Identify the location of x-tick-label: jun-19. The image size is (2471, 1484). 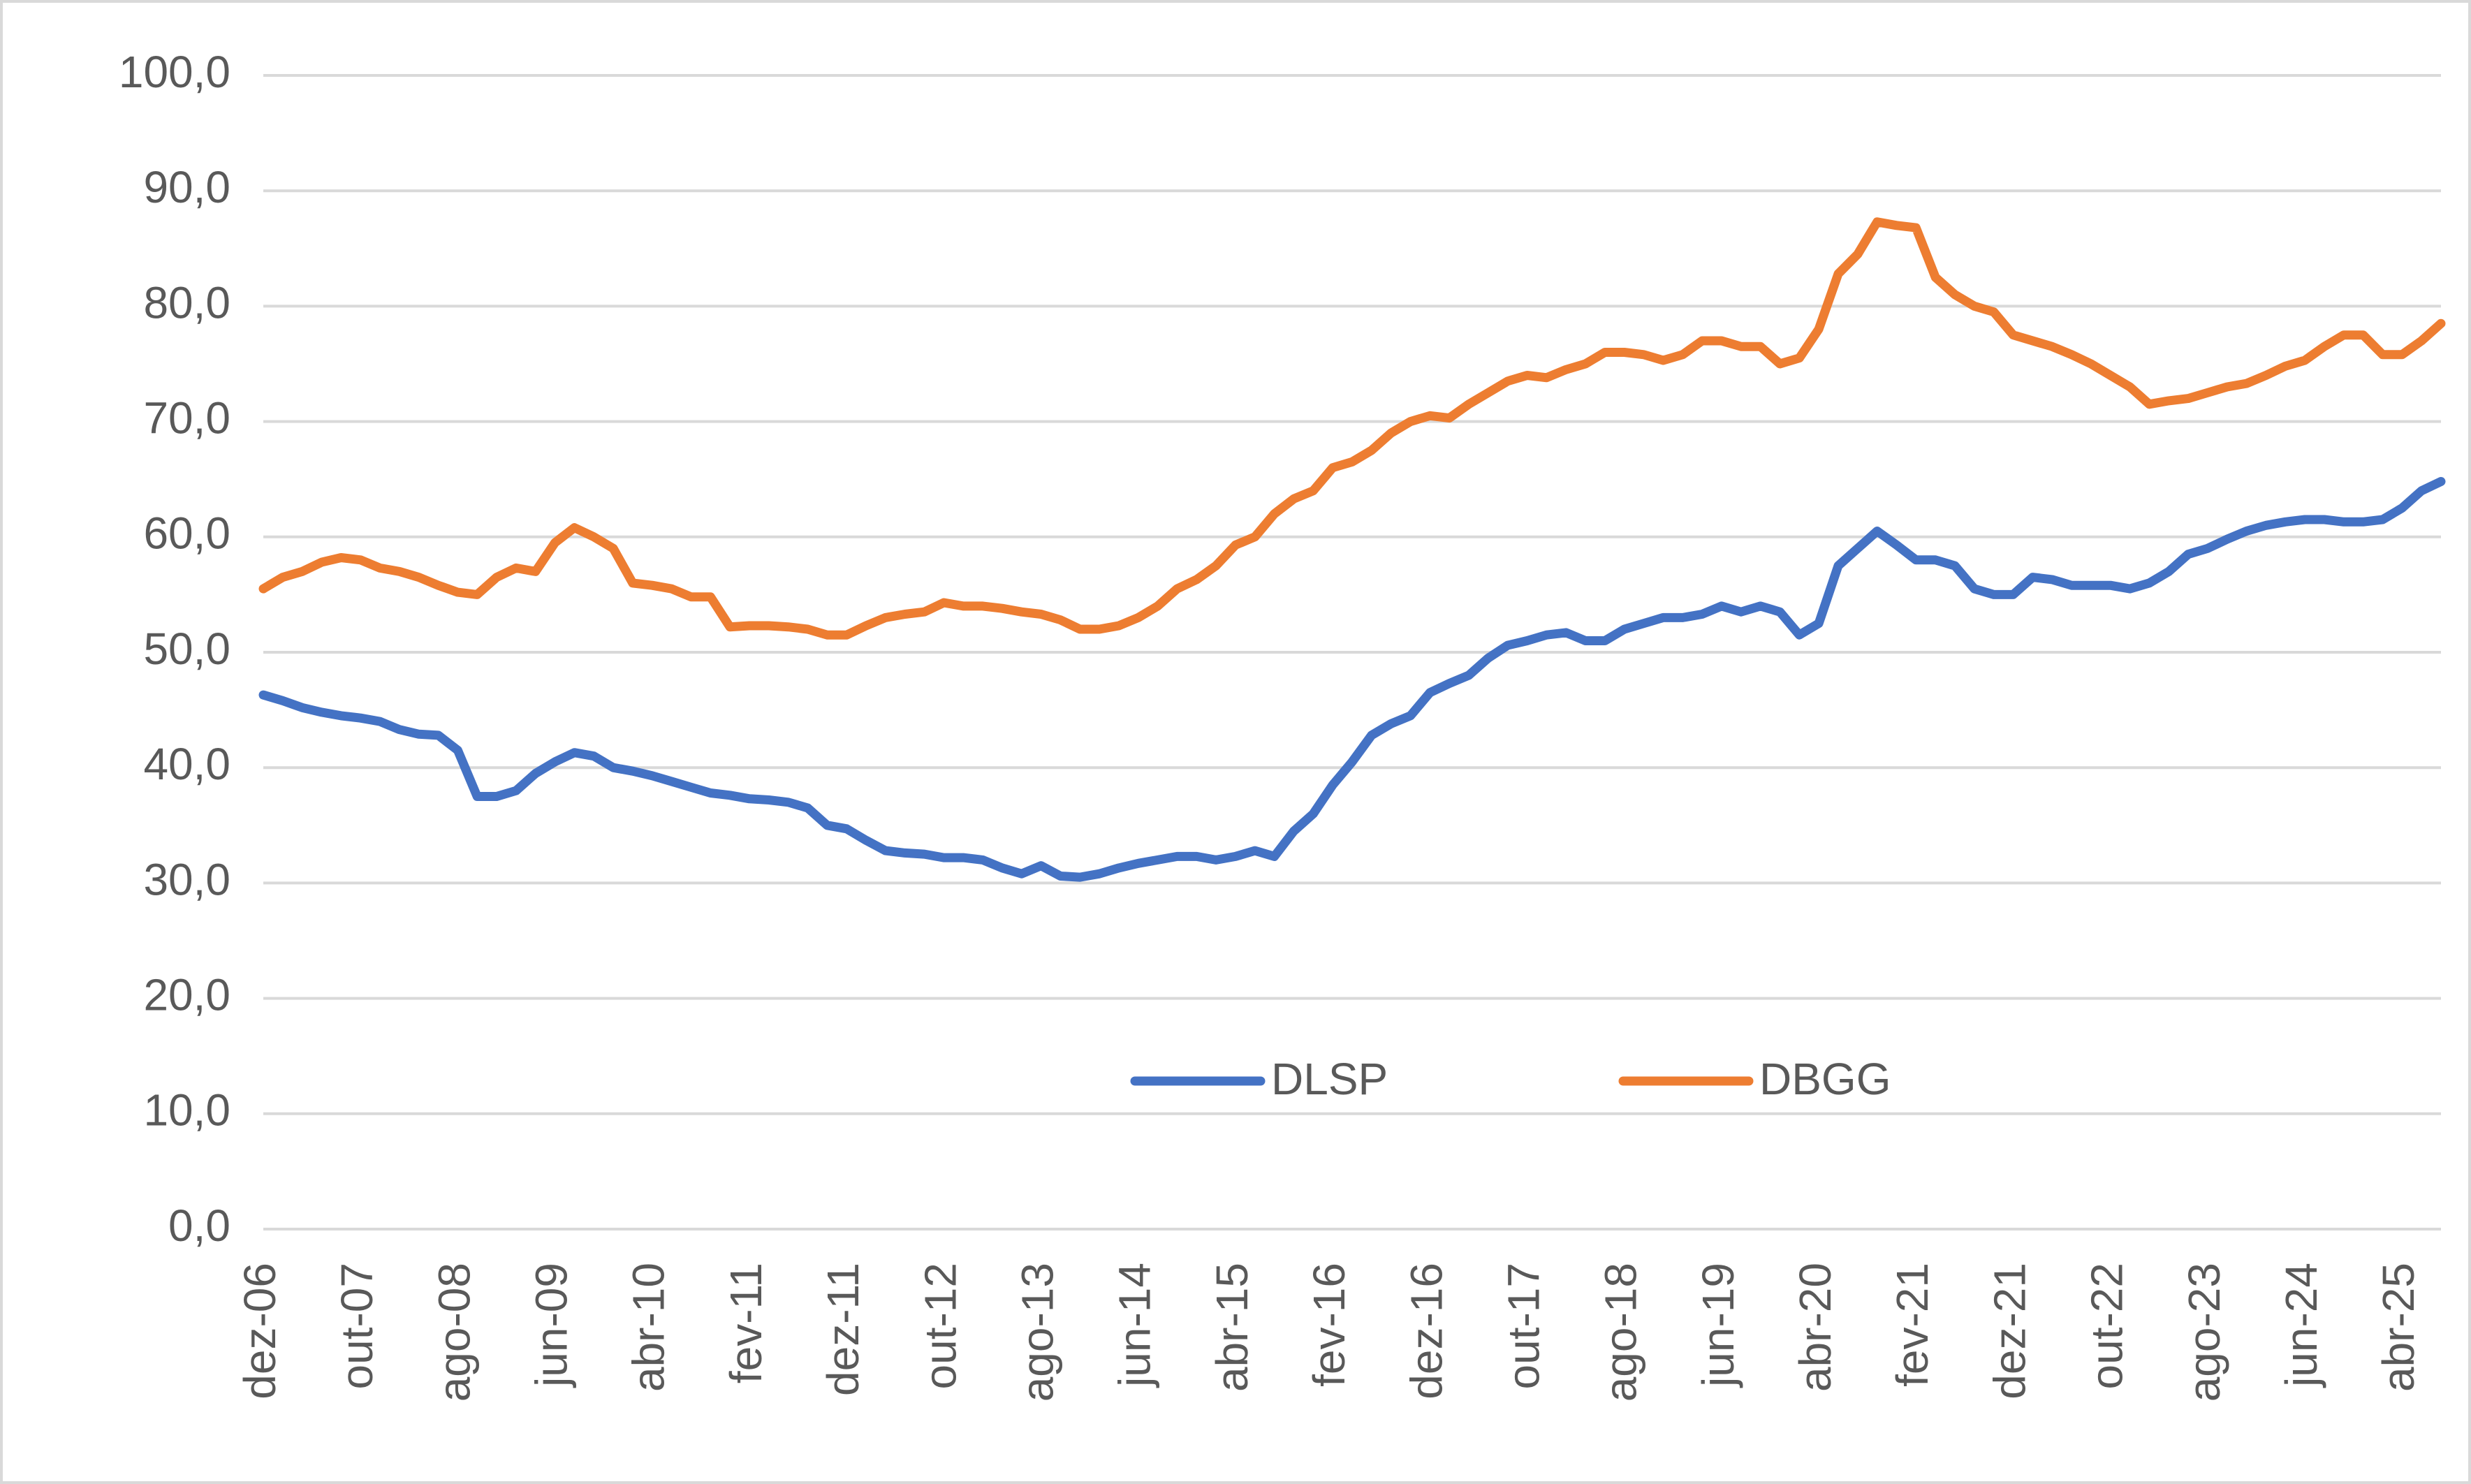
(1718, 1325).